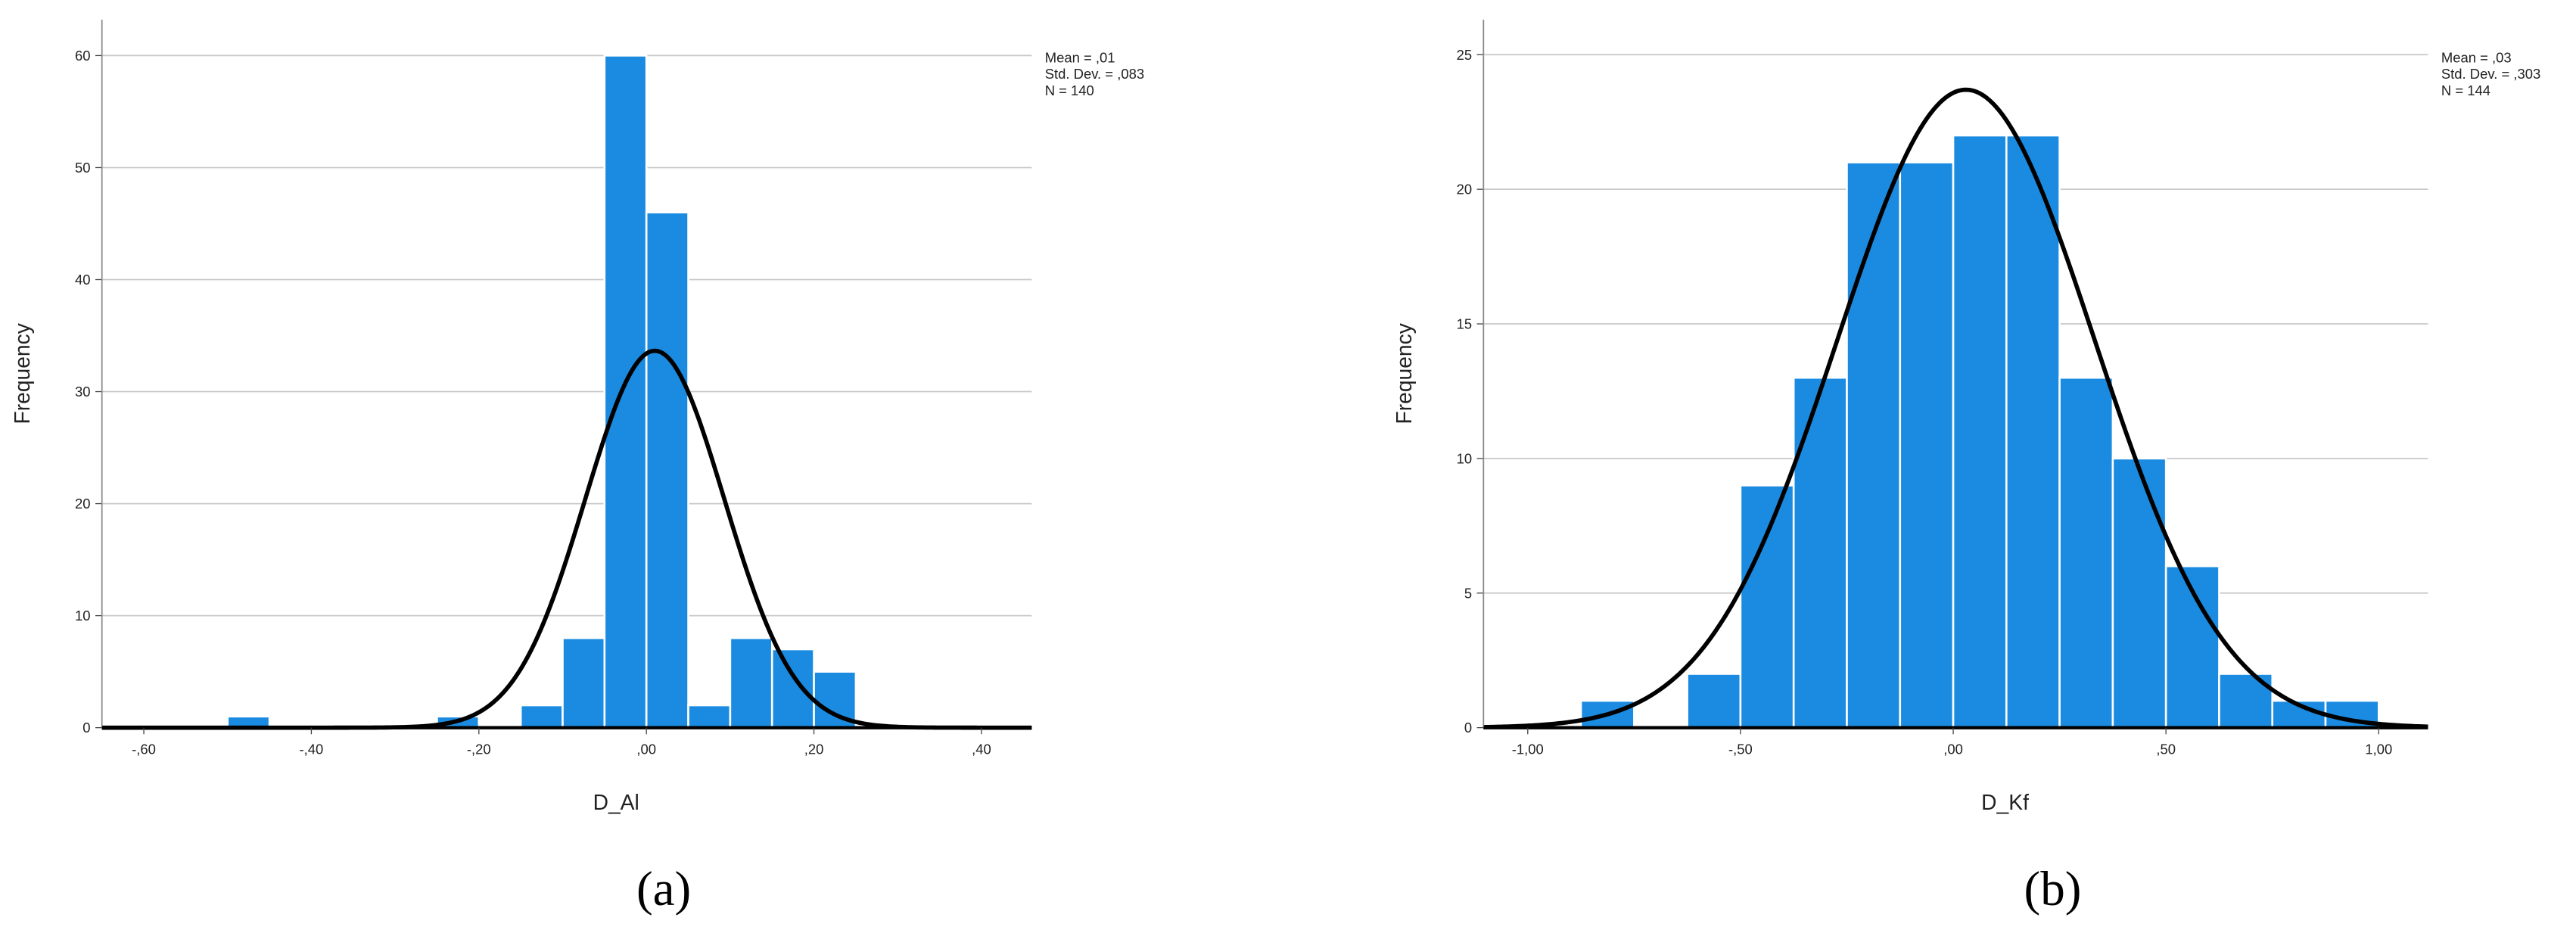  I want to click on stat-label: Mean = ,03, so click(2476, 57).